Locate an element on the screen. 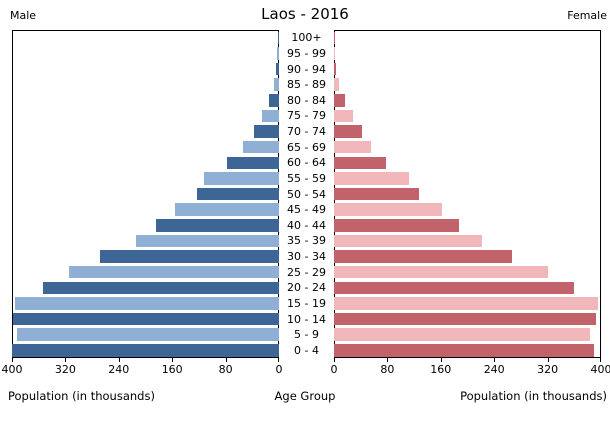 The width and height of the screenshot is (610, 425). pyramid-row: 40 - 44 is located at coordinates (306, 226).